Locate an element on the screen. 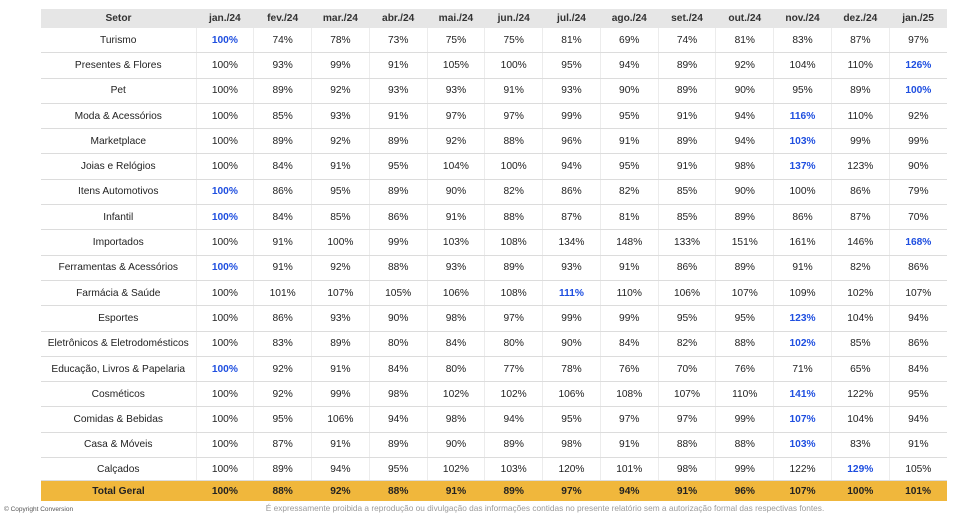 The image size is (953, 521). value-cell: 98% is located at coordinates (456, 318).